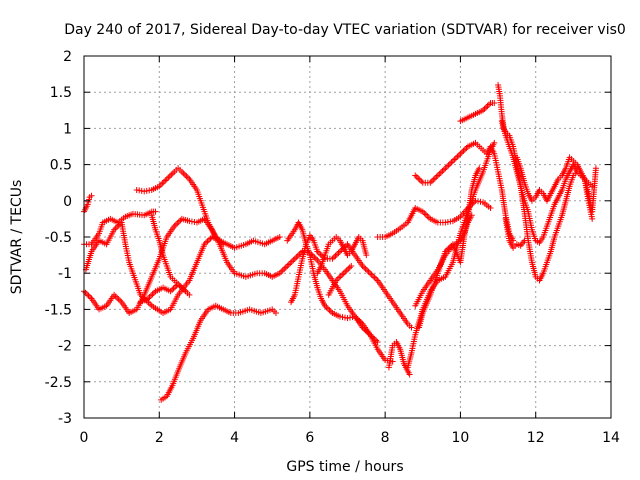 The height and width of the screenshot is (480, 640). What do you see at coordinates (385, 438) in the screenshot?
I see `x-tick-label: 8` at bounding box center [385, 438].